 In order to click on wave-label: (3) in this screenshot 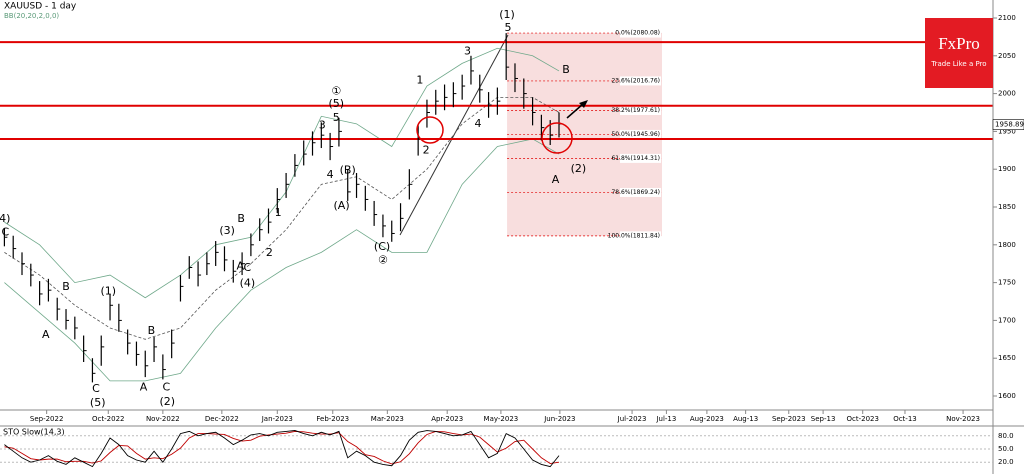, I will do `click(227, 230)`.